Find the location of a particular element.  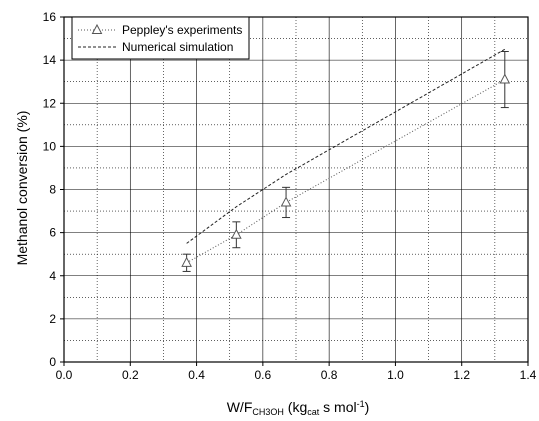

x-tick-label: 0.4 is located at coordinates (196, 375).